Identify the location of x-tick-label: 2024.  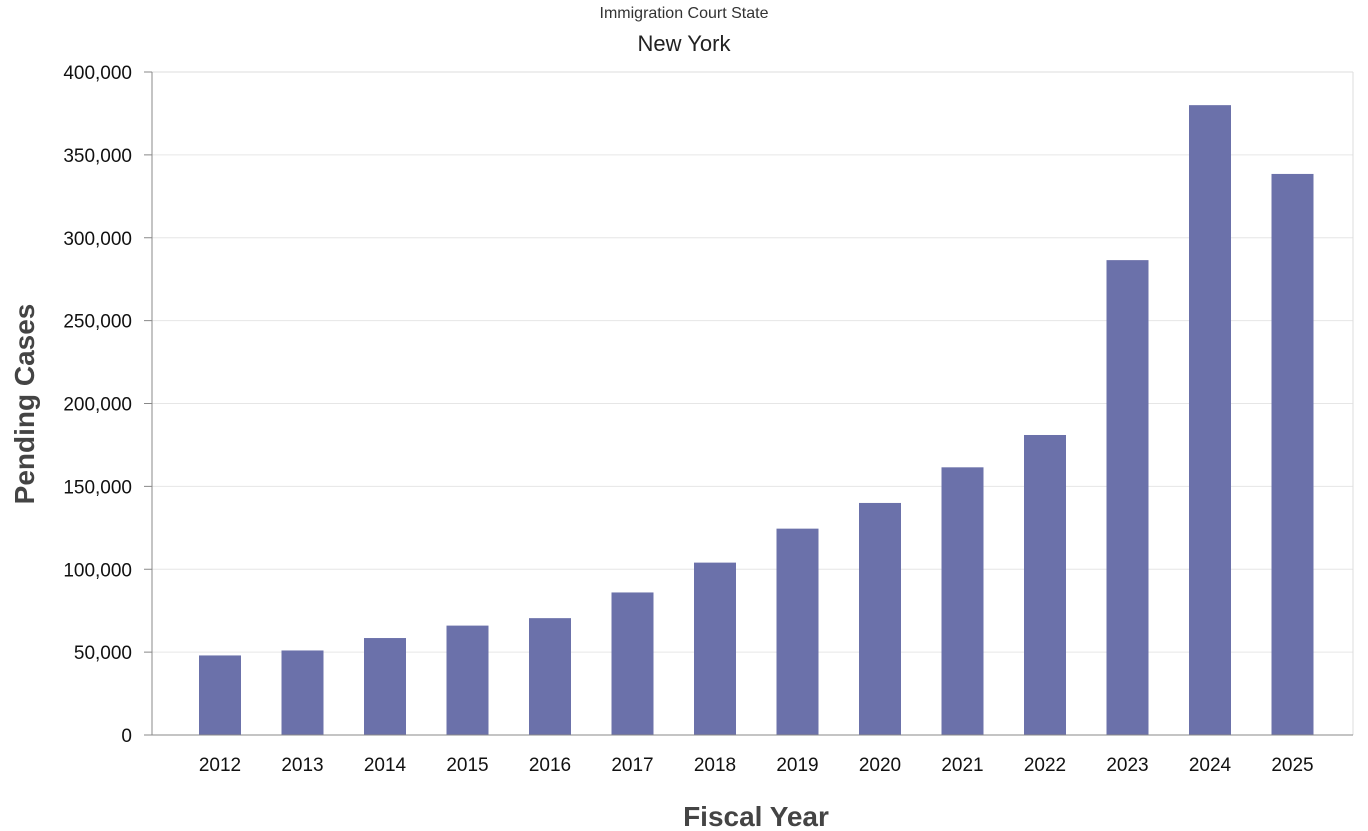
(1210, 765).